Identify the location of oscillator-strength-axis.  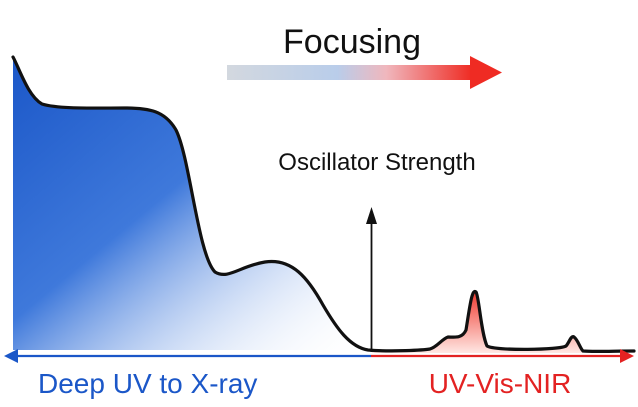
(371, 279).